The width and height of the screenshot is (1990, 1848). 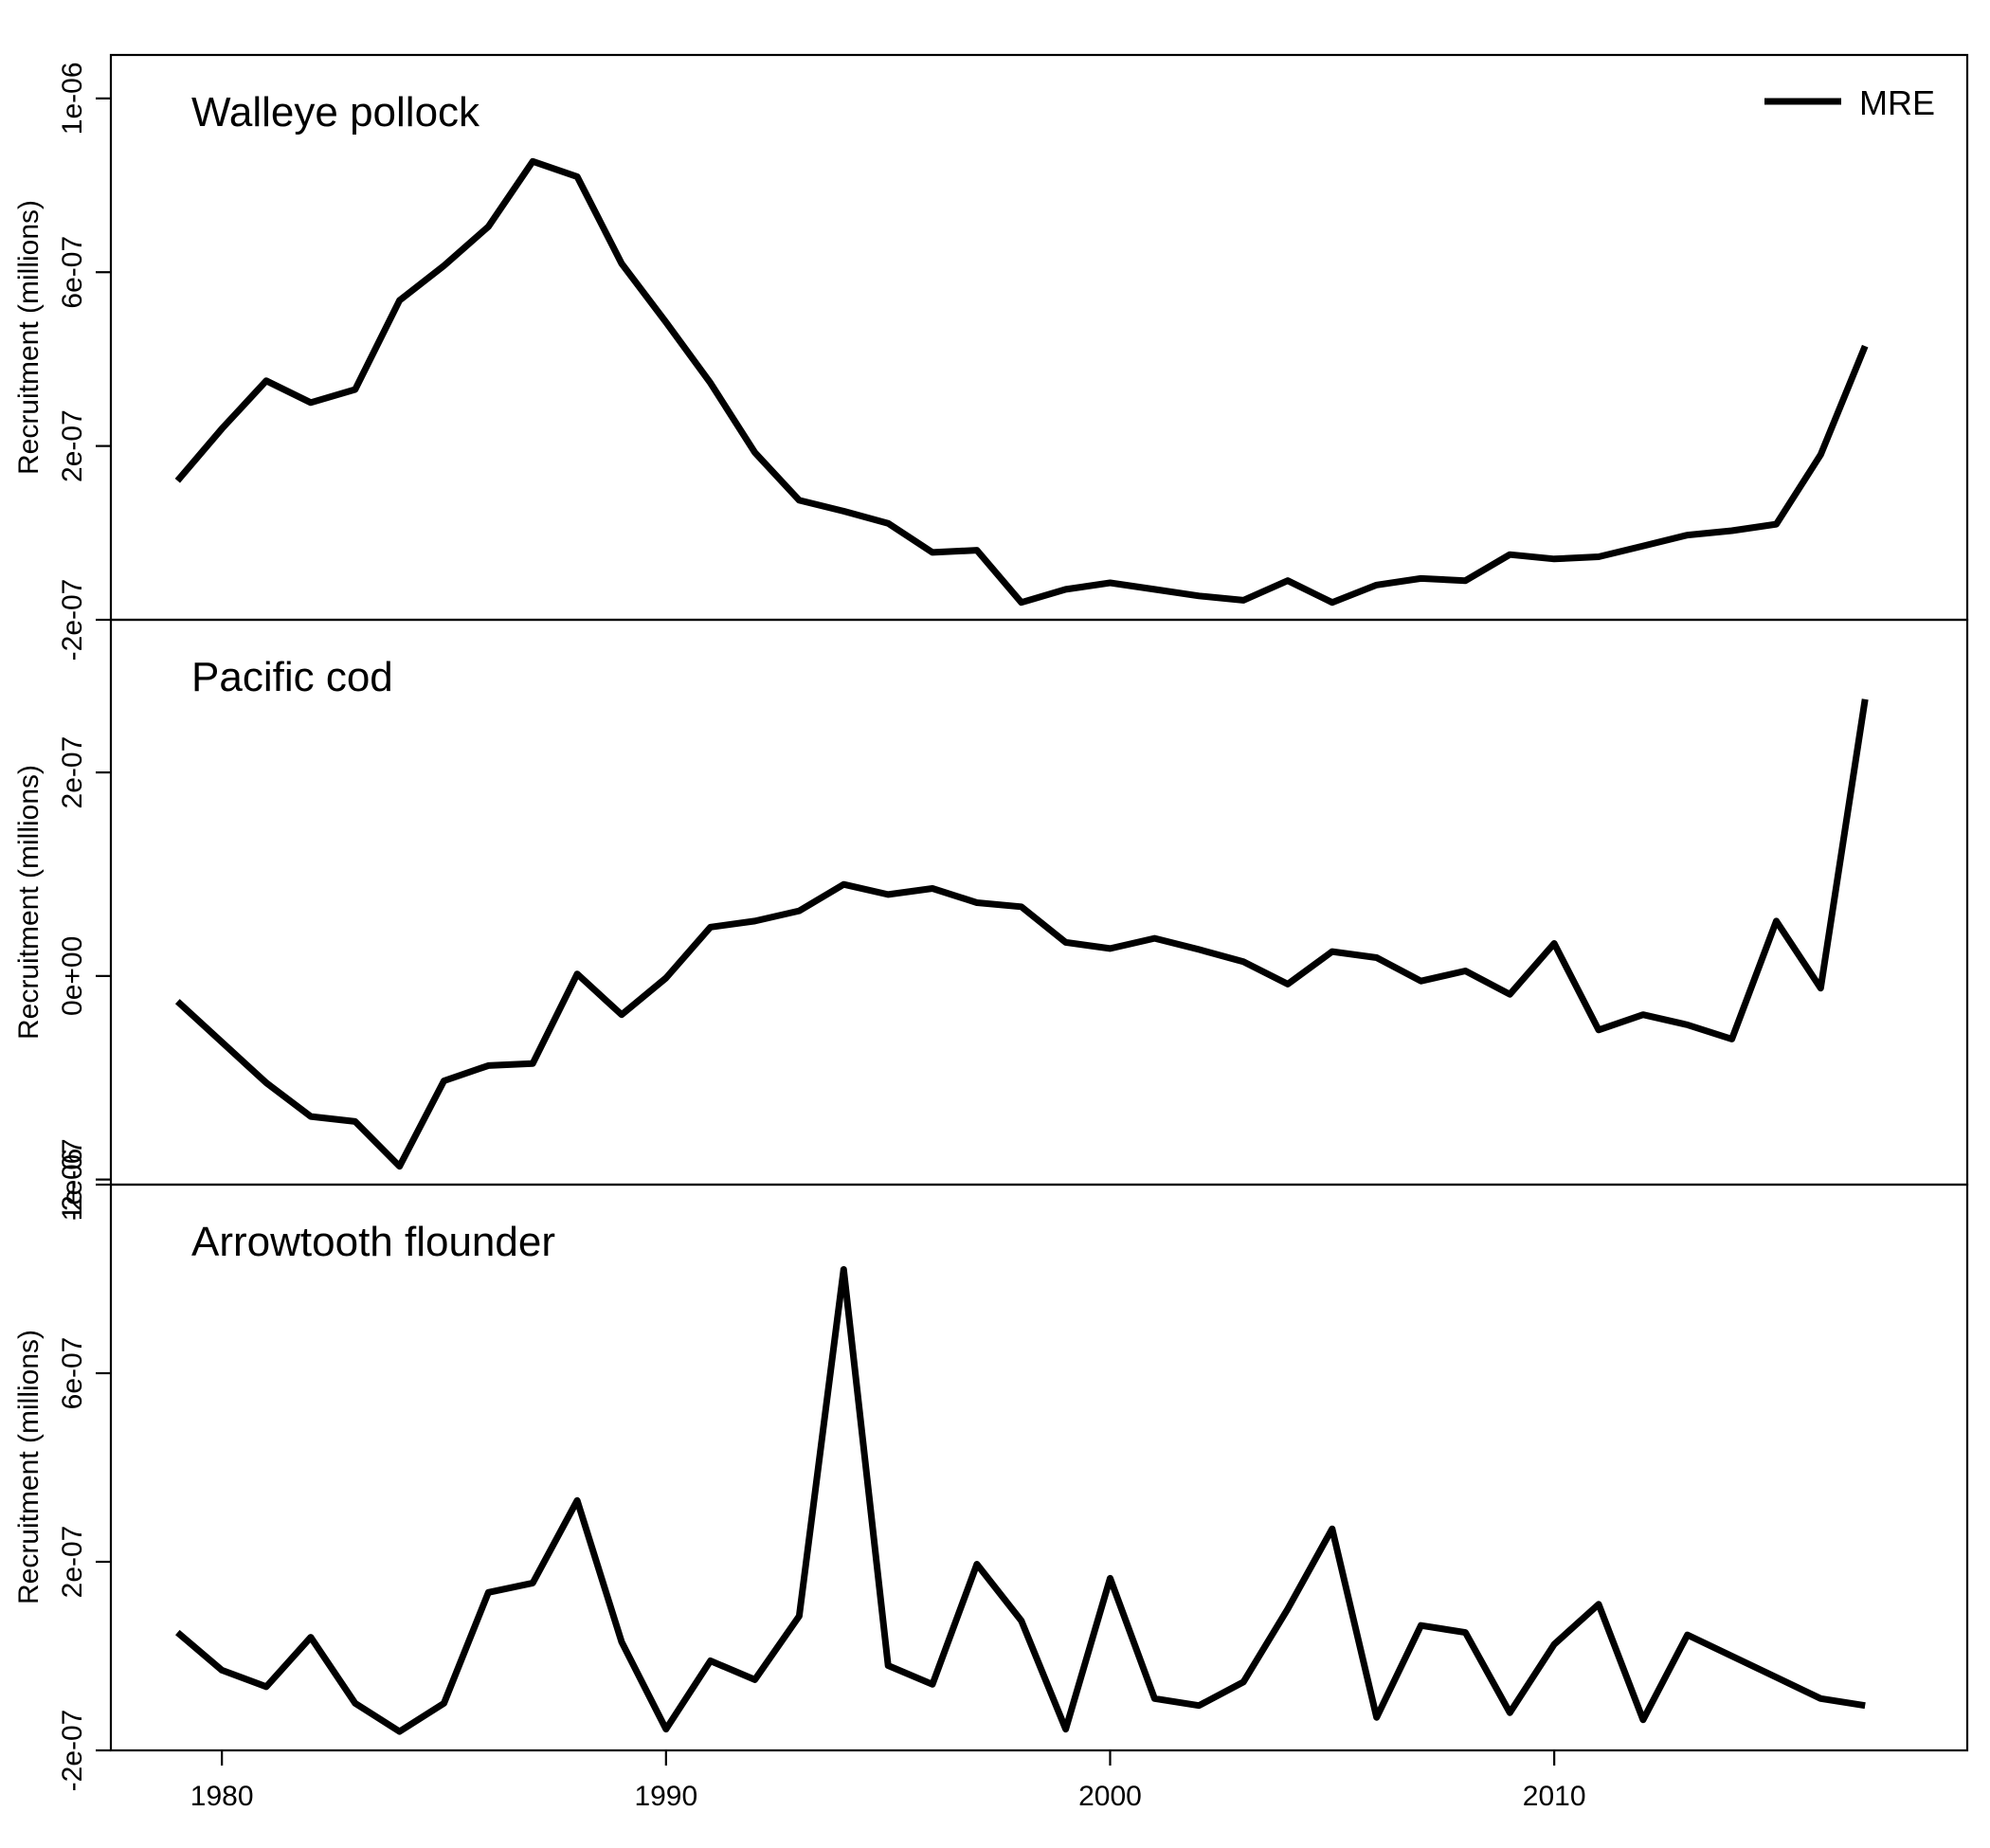 What do you see at coordinates (335, 113) in the screenshot?
I see `panel-title: Walleye pollock` at bounding box center [335, 113].